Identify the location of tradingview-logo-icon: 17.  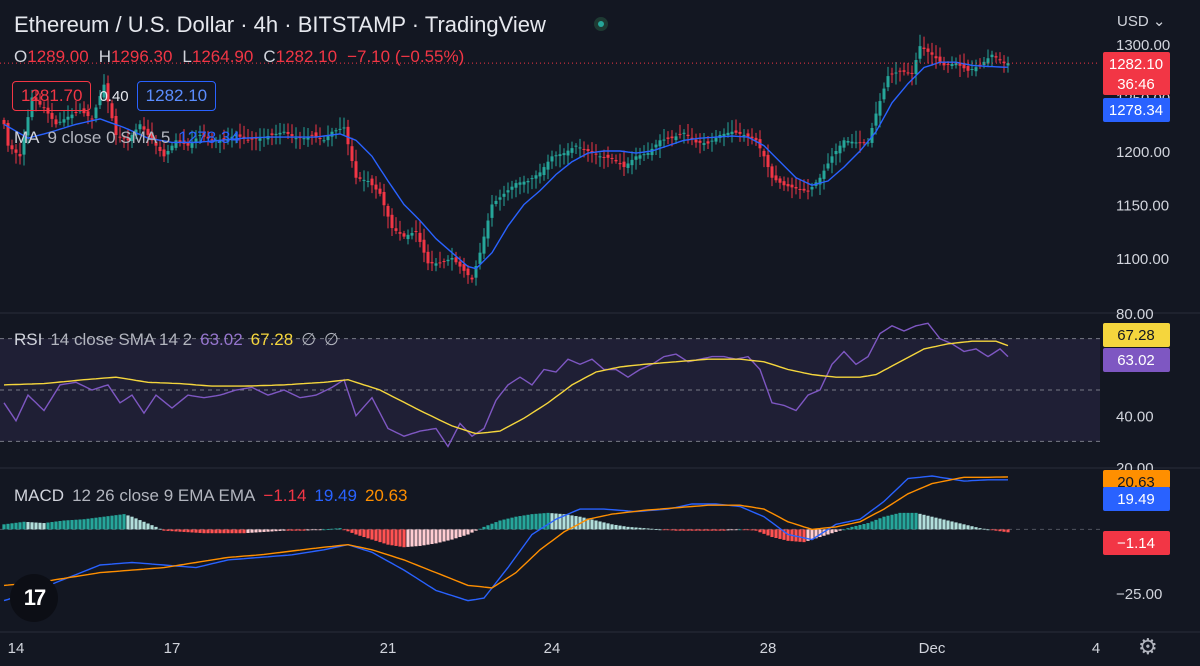
(34, 598).